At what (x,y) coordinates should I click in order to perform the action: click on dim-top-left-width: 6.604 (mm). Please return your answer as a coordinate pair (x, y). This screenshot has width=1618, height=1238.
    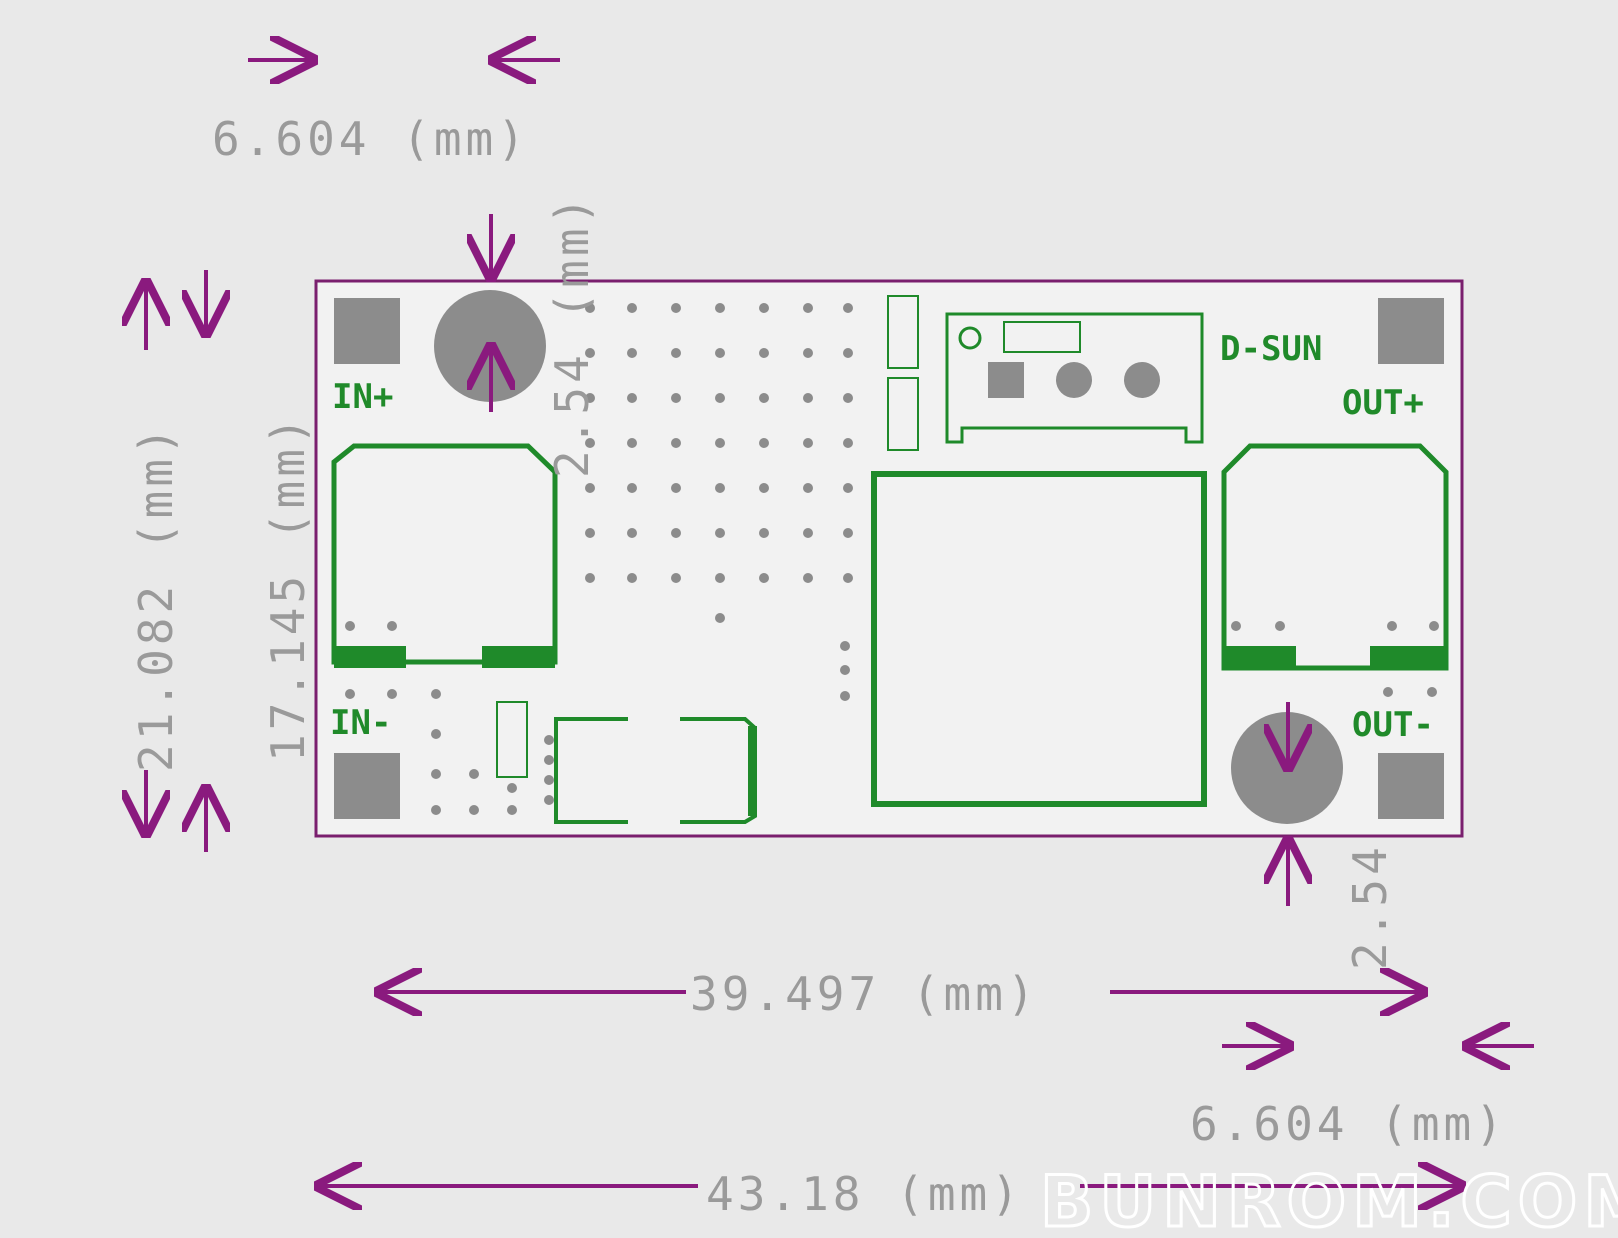
    Looking at the image, I should click on (370, 139).